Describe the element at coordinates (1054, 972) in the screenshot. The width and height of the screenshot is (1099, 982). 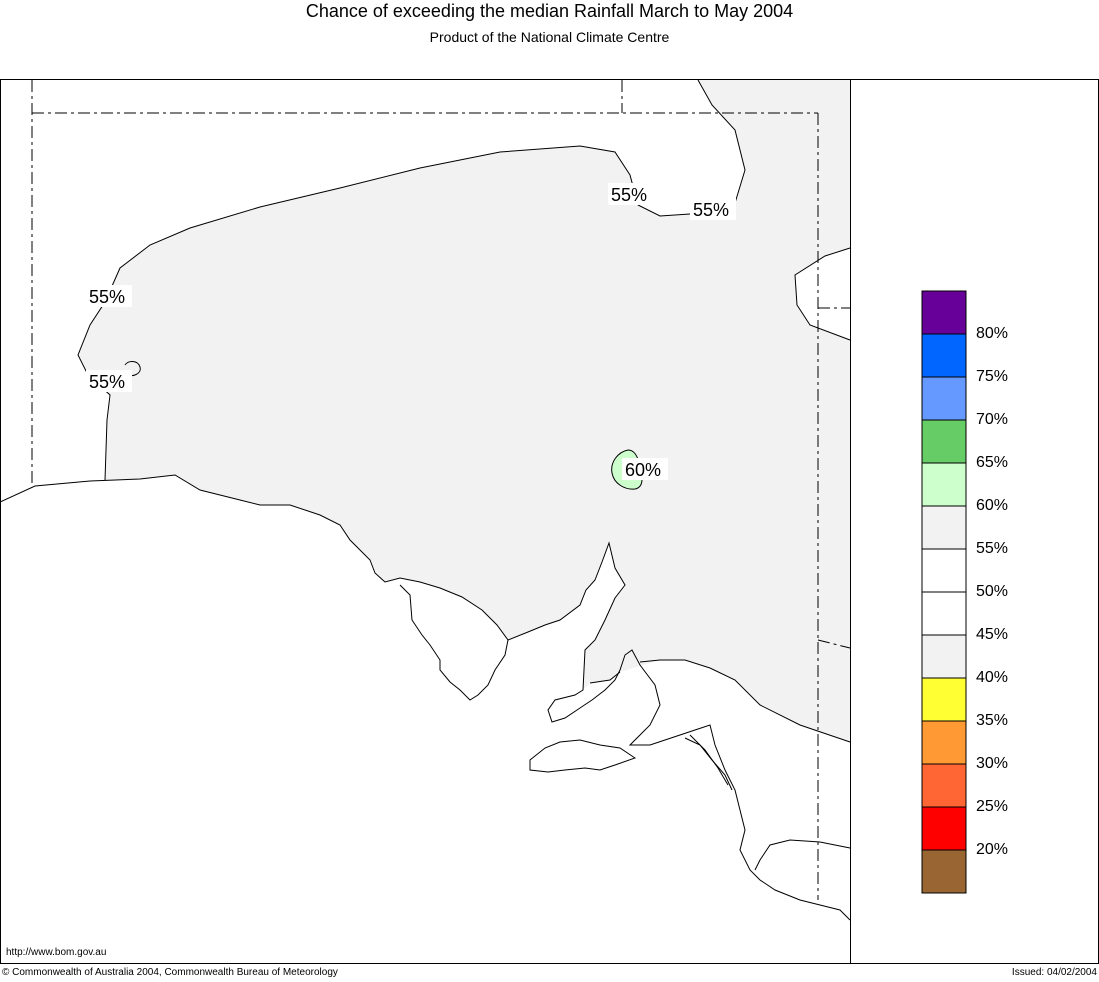
I see `footer-issued: Issued: 04/02/2004` at that location.